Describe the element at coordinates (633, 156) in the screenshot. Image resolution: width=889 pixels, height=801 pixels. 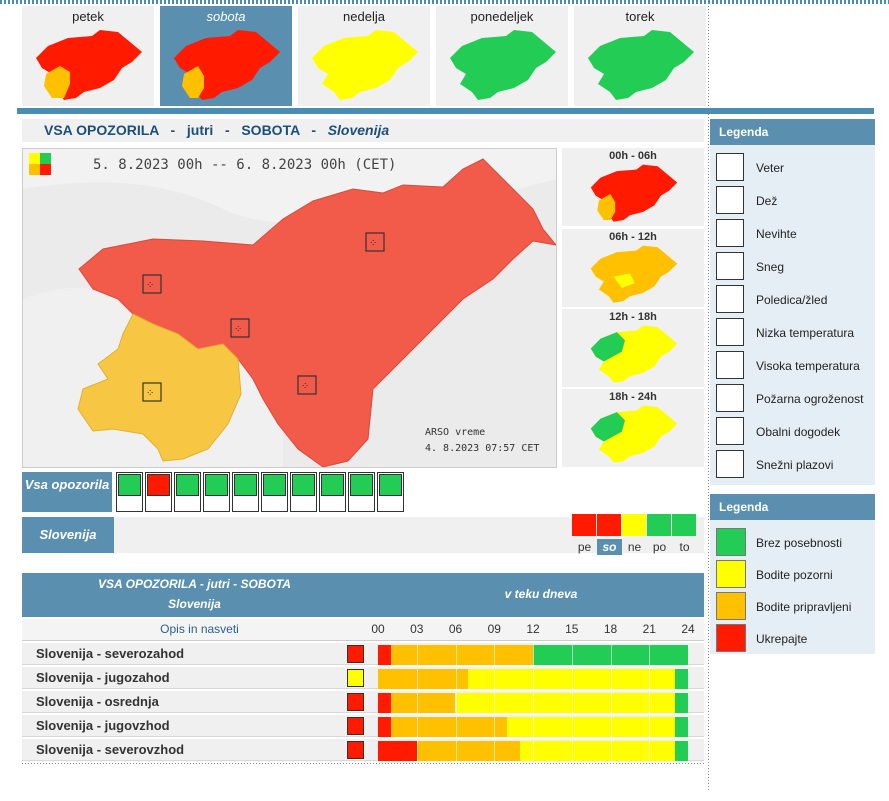
I see `period-label: 00h - 06h` at that location.